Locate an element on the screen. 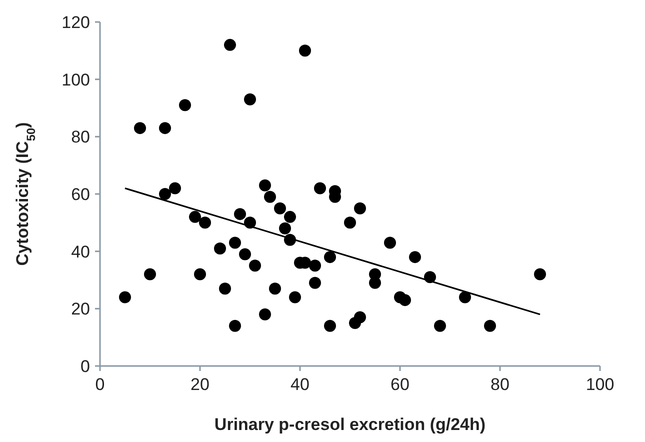 This screenshot has width=645, height=442. y-tick-label: 120 is located at coordinates (76, 22).